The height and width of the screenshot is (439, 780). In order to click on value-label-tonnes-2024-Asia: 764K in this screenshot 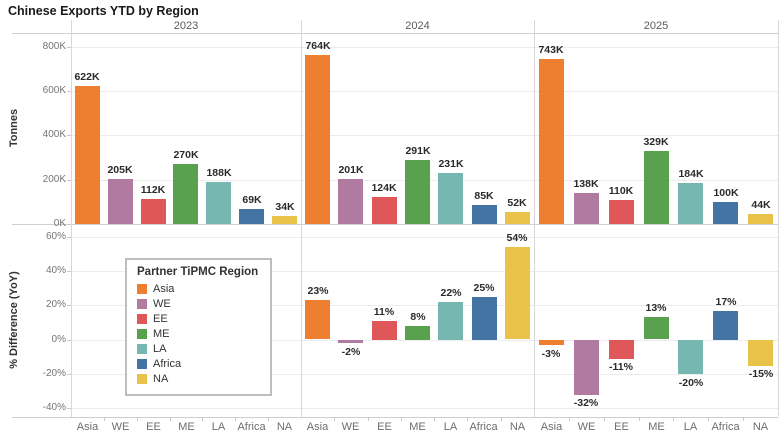, I will do `click(318, 46)`.